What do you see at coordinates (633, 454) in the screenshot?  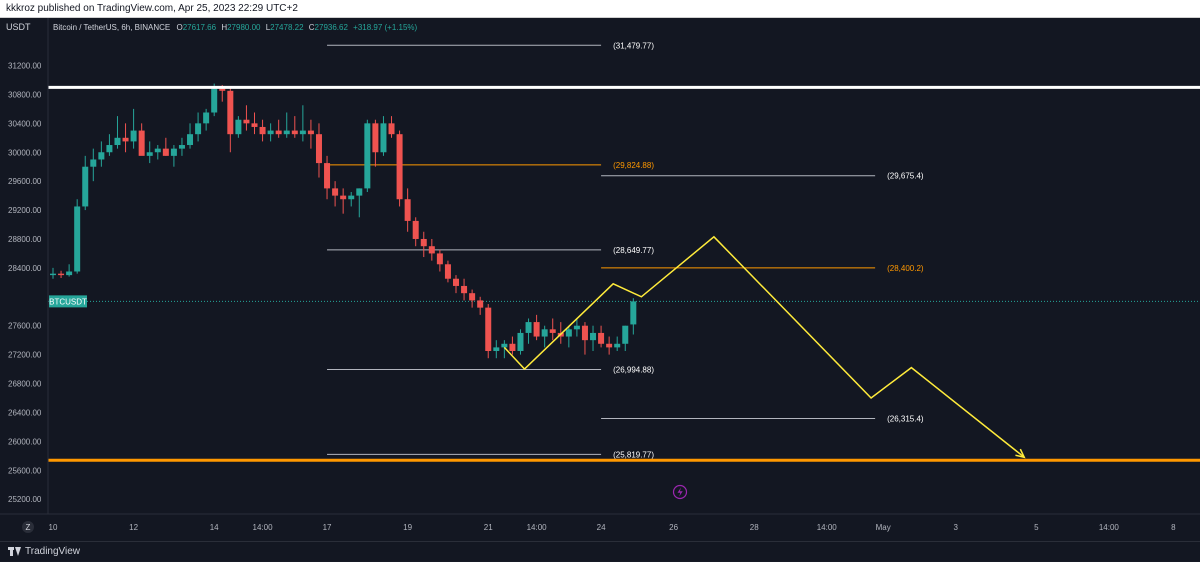 I see `price-level-label: (25,819.77)` at bounding box center [633, 454].